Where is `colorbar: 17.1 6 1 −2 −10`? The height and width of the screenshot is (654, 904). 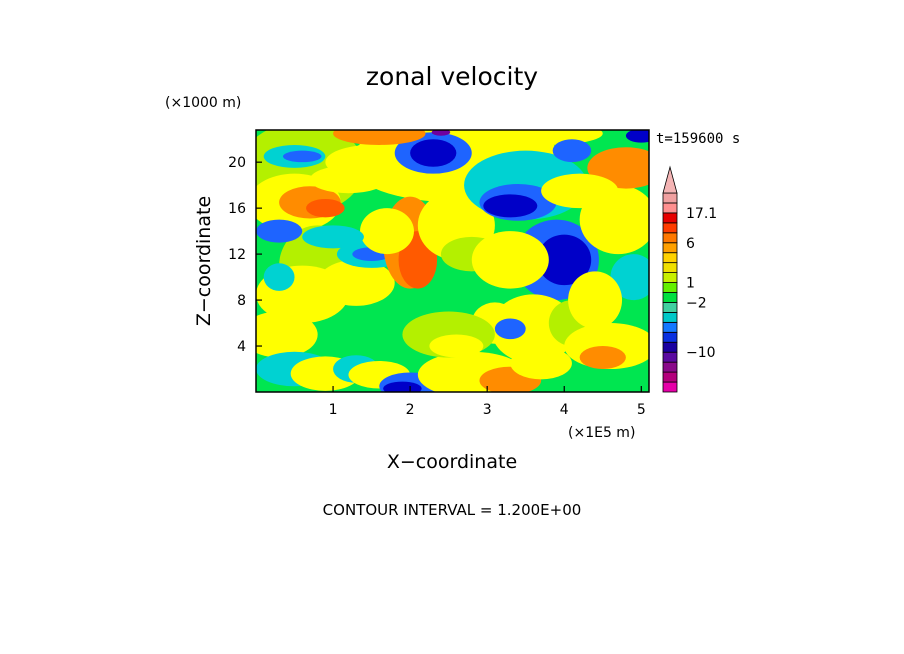 colorbar: 17.1 6 1 −2 −10 is located at coordinates (689, 279).